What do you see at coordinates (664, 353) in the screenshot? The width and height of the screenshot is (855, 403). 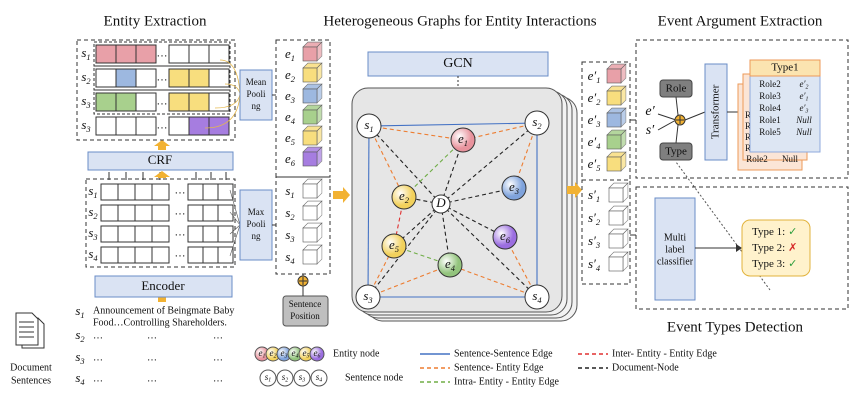 I see `label: Inter- Entity - Entity Edge` at bounding box center [664, 353].